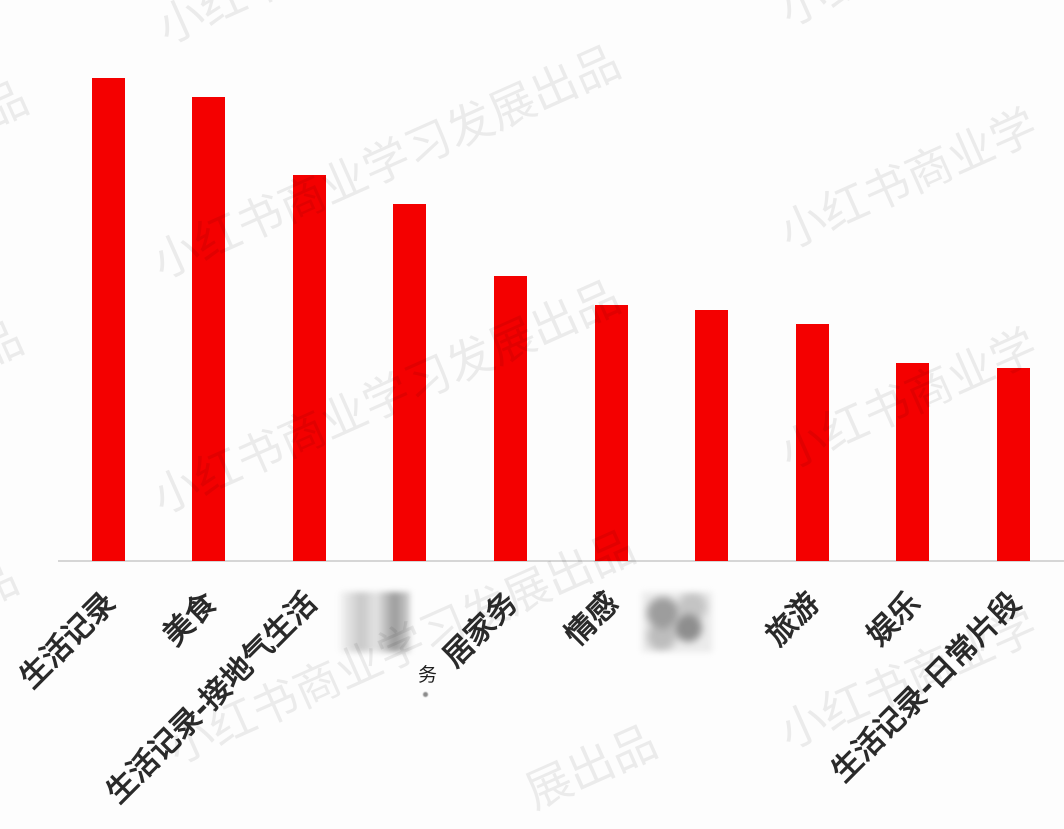  What do you see at coordinates (793, 619) in the screenshot?
I see `x-tick-label-8: 旅游` at bounding box center [793, 619].